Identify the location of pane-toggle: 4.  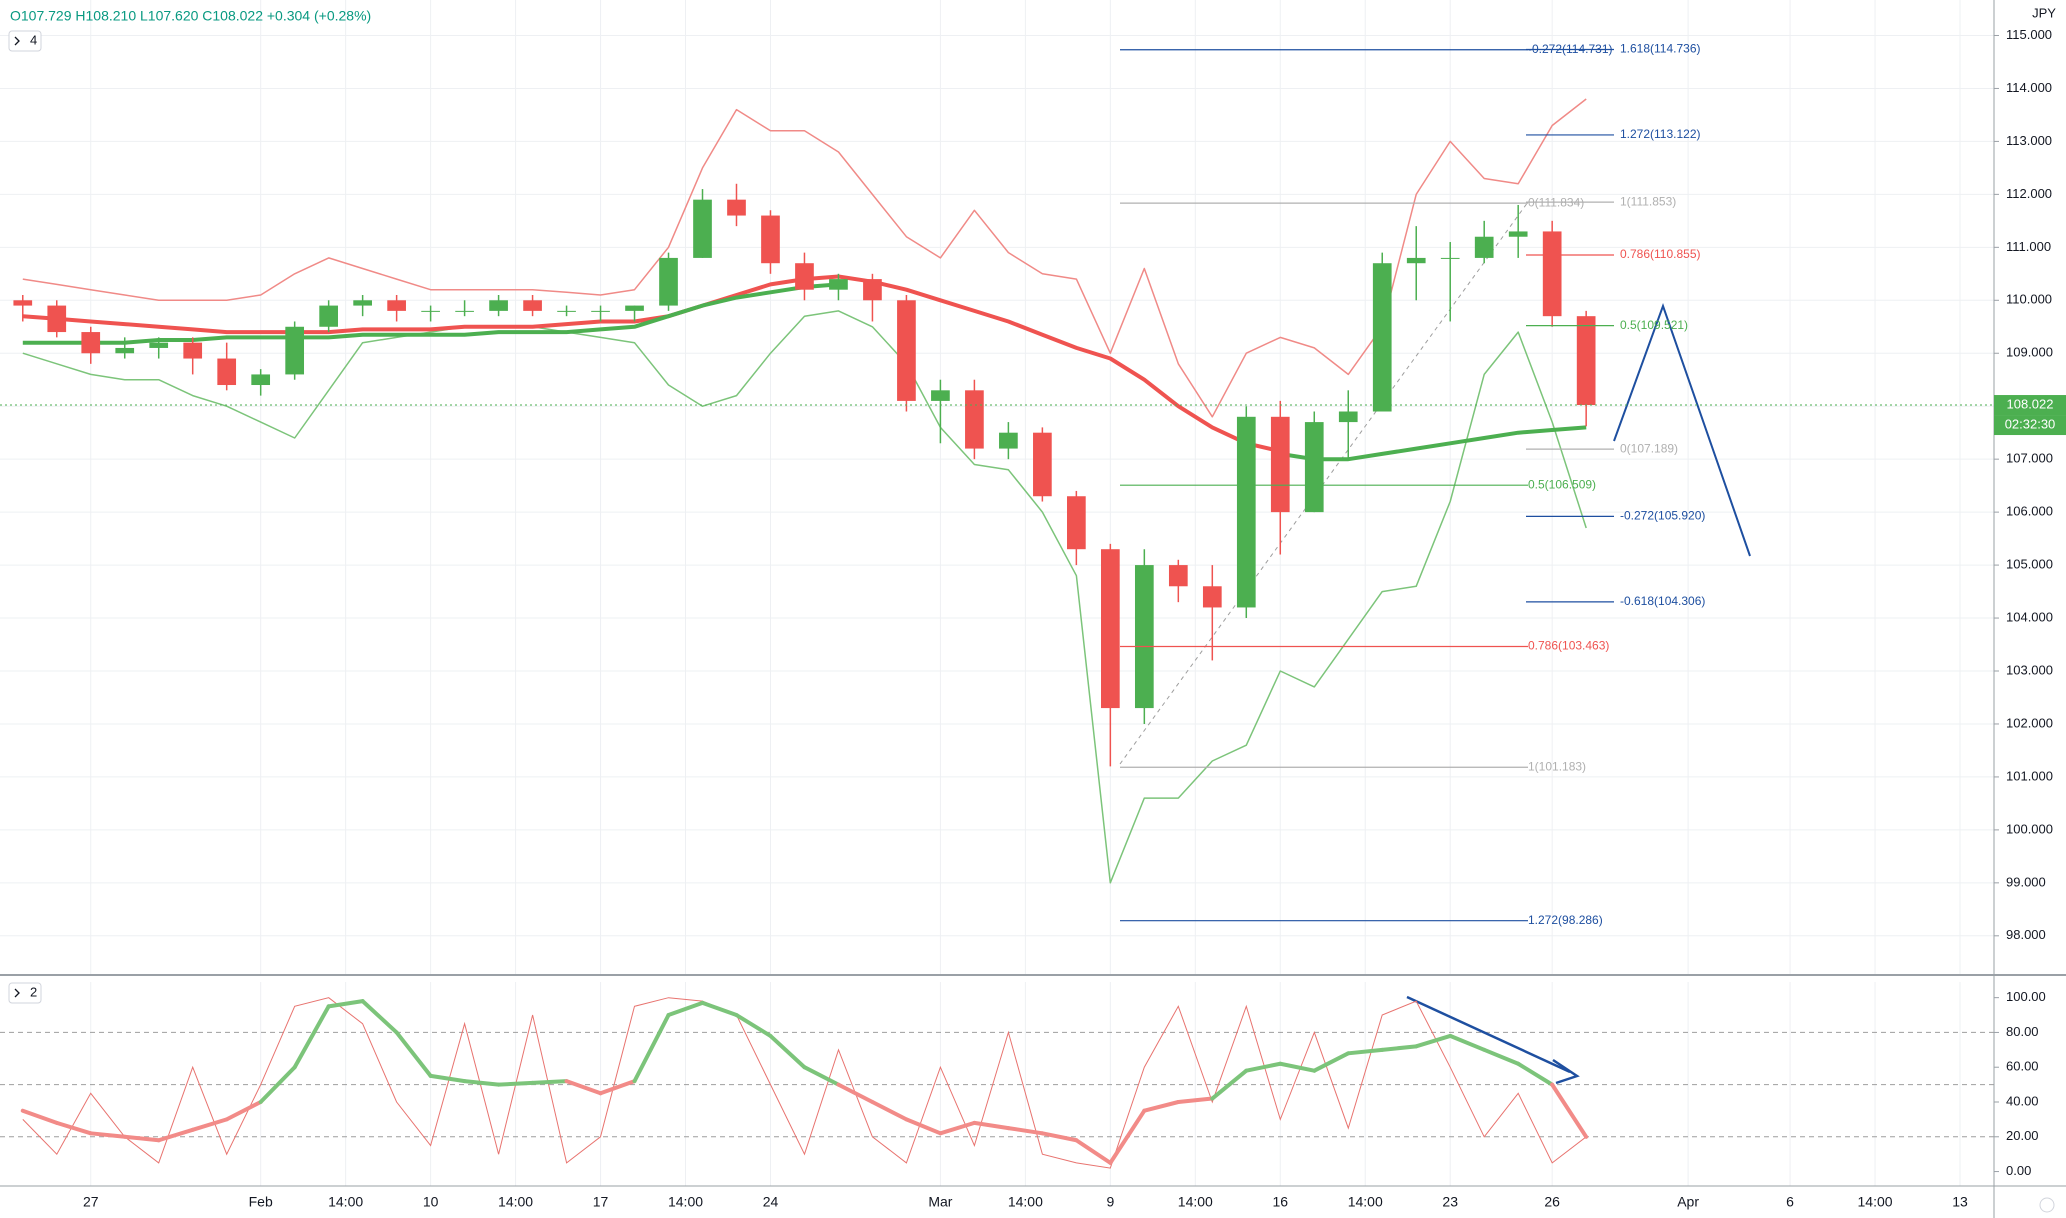
(25, 41).